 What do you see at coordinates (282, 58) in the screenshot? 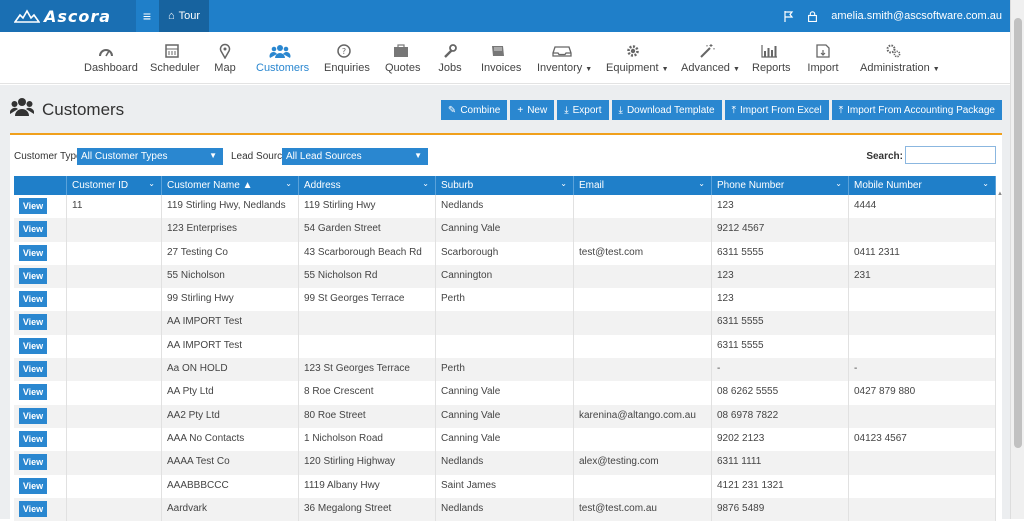
I see `nav-customers: Customers` at bounding box center [282, 58].